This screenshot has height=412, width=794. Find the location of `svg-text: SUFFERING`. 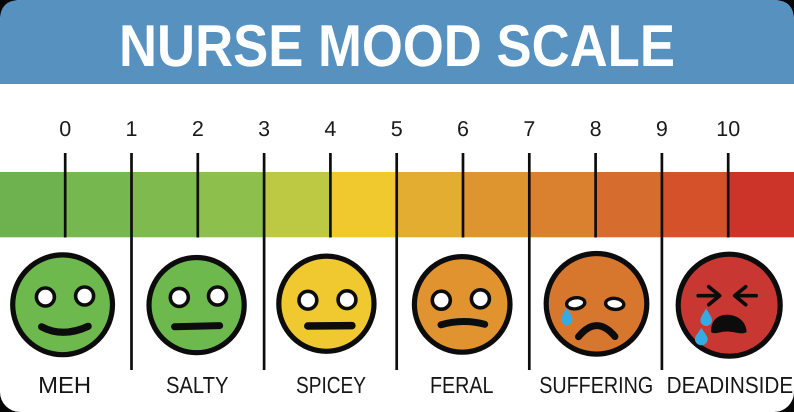

svg-text: SUFFERING is located at coordinates (596, 385).